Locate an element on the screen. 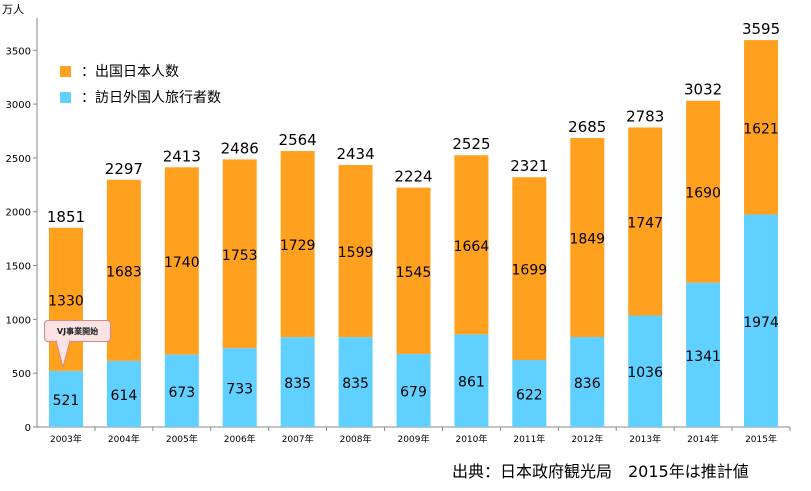  data-label-outbound: 1753 is located at coordinates (240, 256).